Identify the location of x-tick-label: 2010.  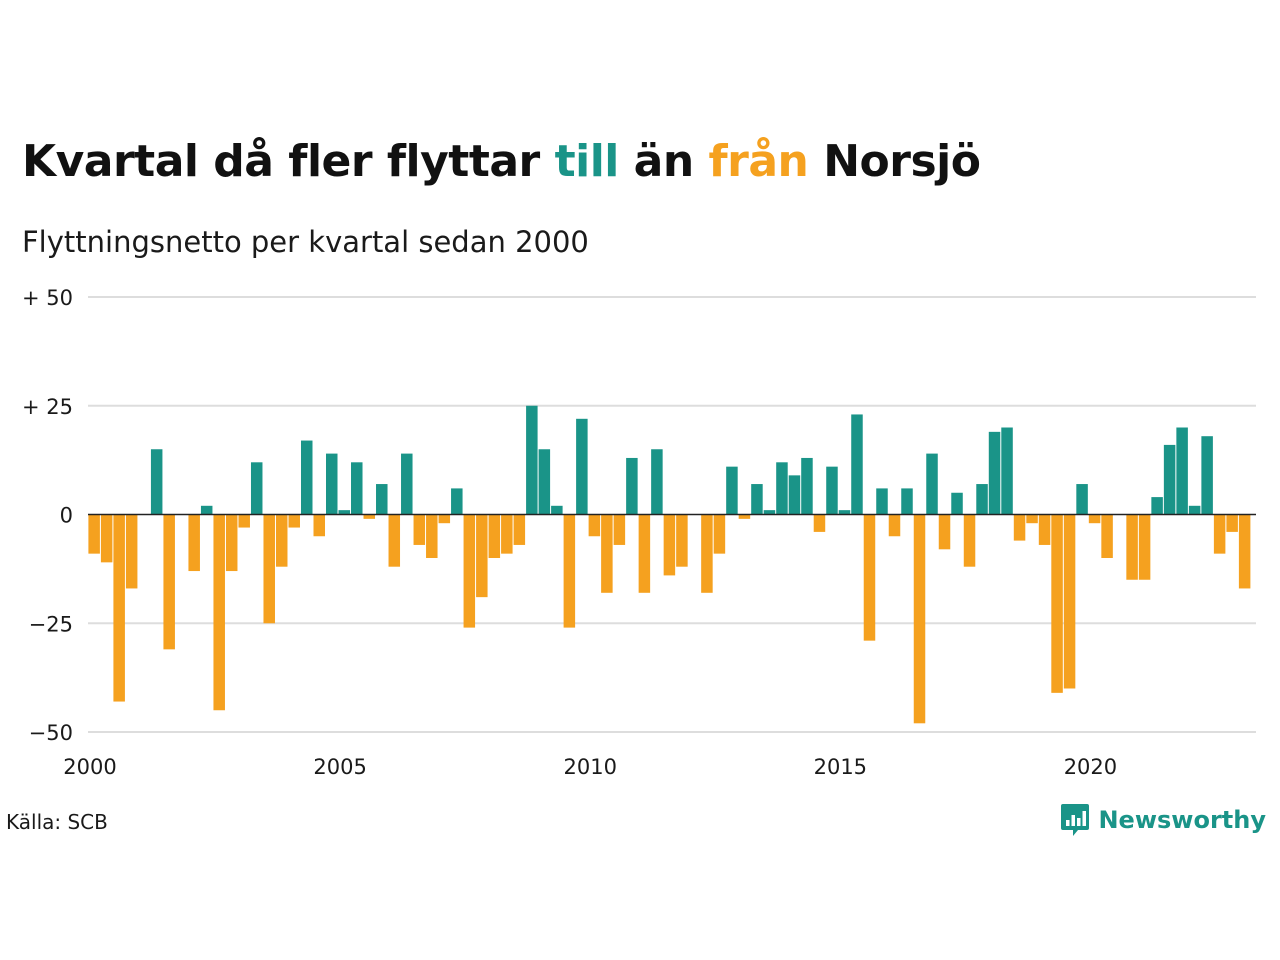
(589, 767).